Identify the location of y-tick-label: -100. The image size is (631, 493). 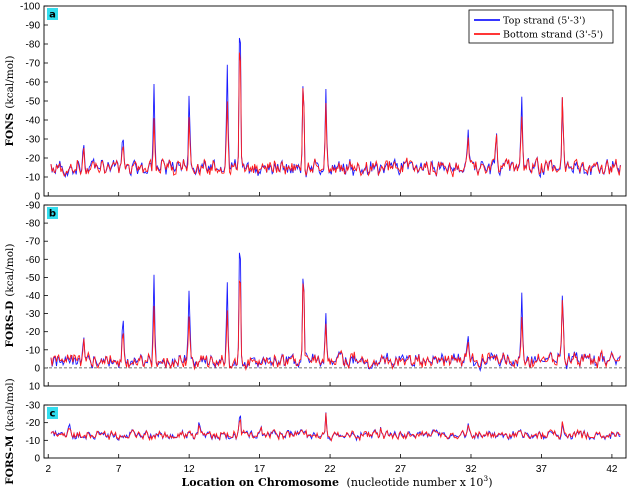
(30, 7).